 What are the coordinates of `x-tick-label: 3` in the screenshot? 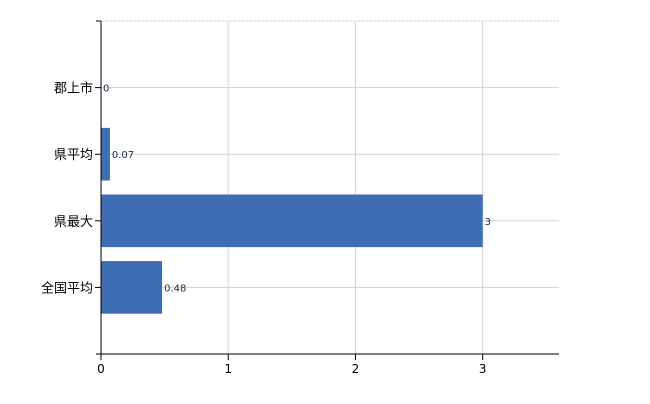 It's located at (483, 369).